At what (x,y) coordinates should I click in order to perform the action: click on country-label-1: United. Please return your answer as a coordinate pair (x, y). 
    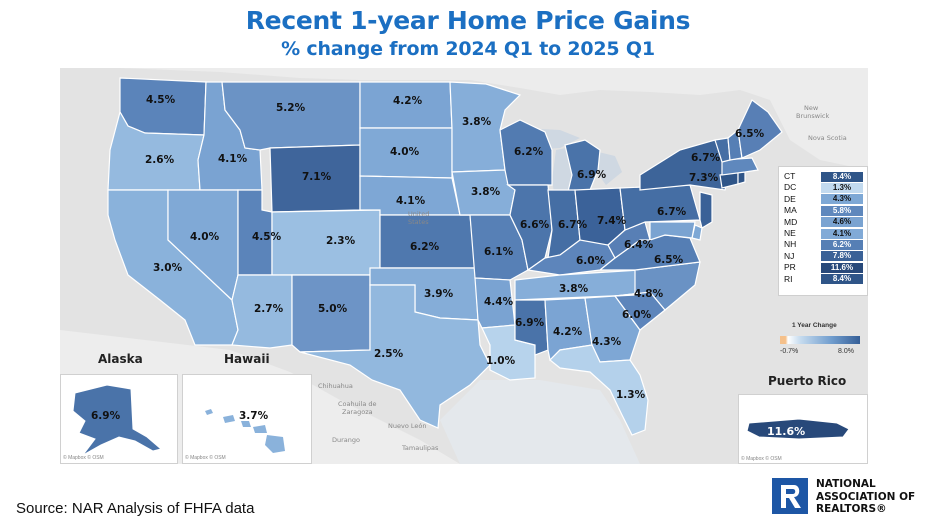
    Looking at the image, I should click on (418, 214).